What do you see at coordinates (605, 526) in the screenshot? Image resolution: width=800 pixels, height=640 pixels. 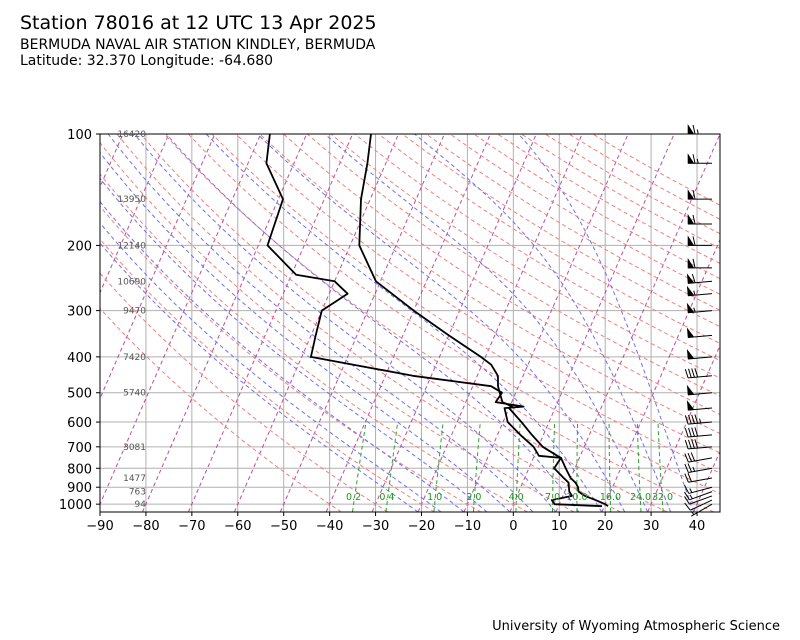 I see `x-tick-label: 20` at bounding box center [605, 526].